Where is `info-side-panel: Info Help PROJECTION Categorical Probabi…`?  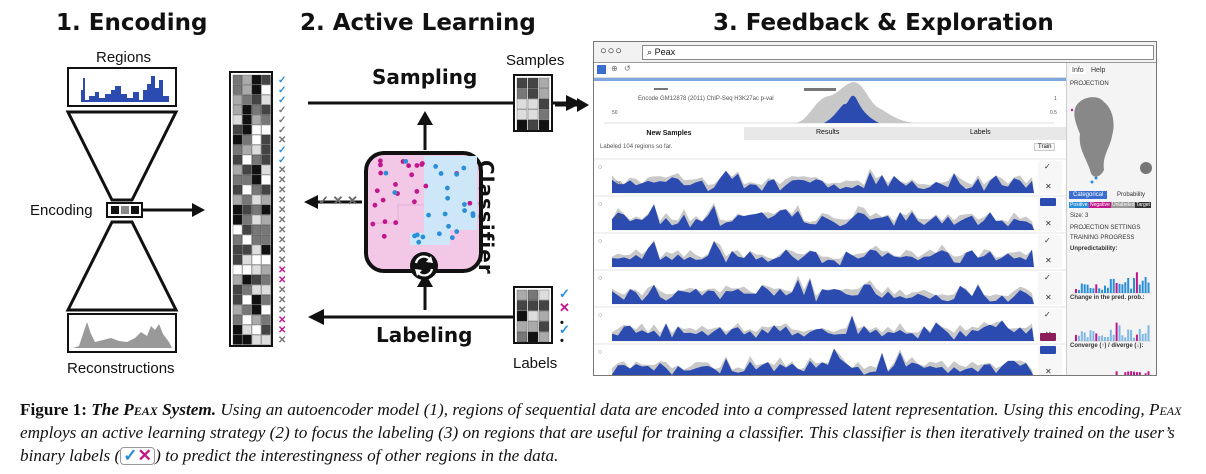 info-side-panel: Info Help PROJECTION Categorical Probabi… is located at coordinates (1111, 219).